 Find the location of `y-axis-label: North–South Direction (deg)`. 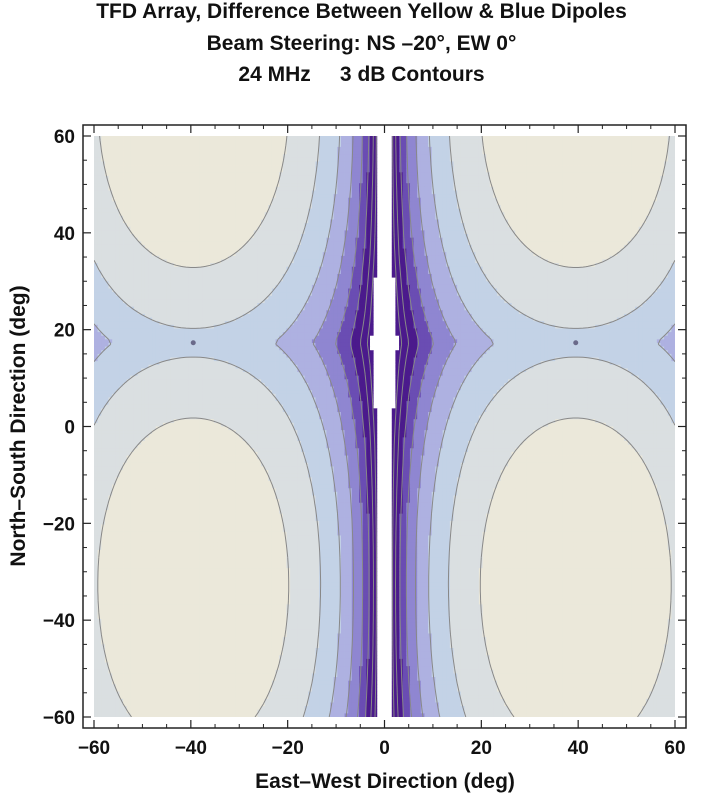

y-axis-label: North–South Direction (deg) is located at coordinates (18, 425).